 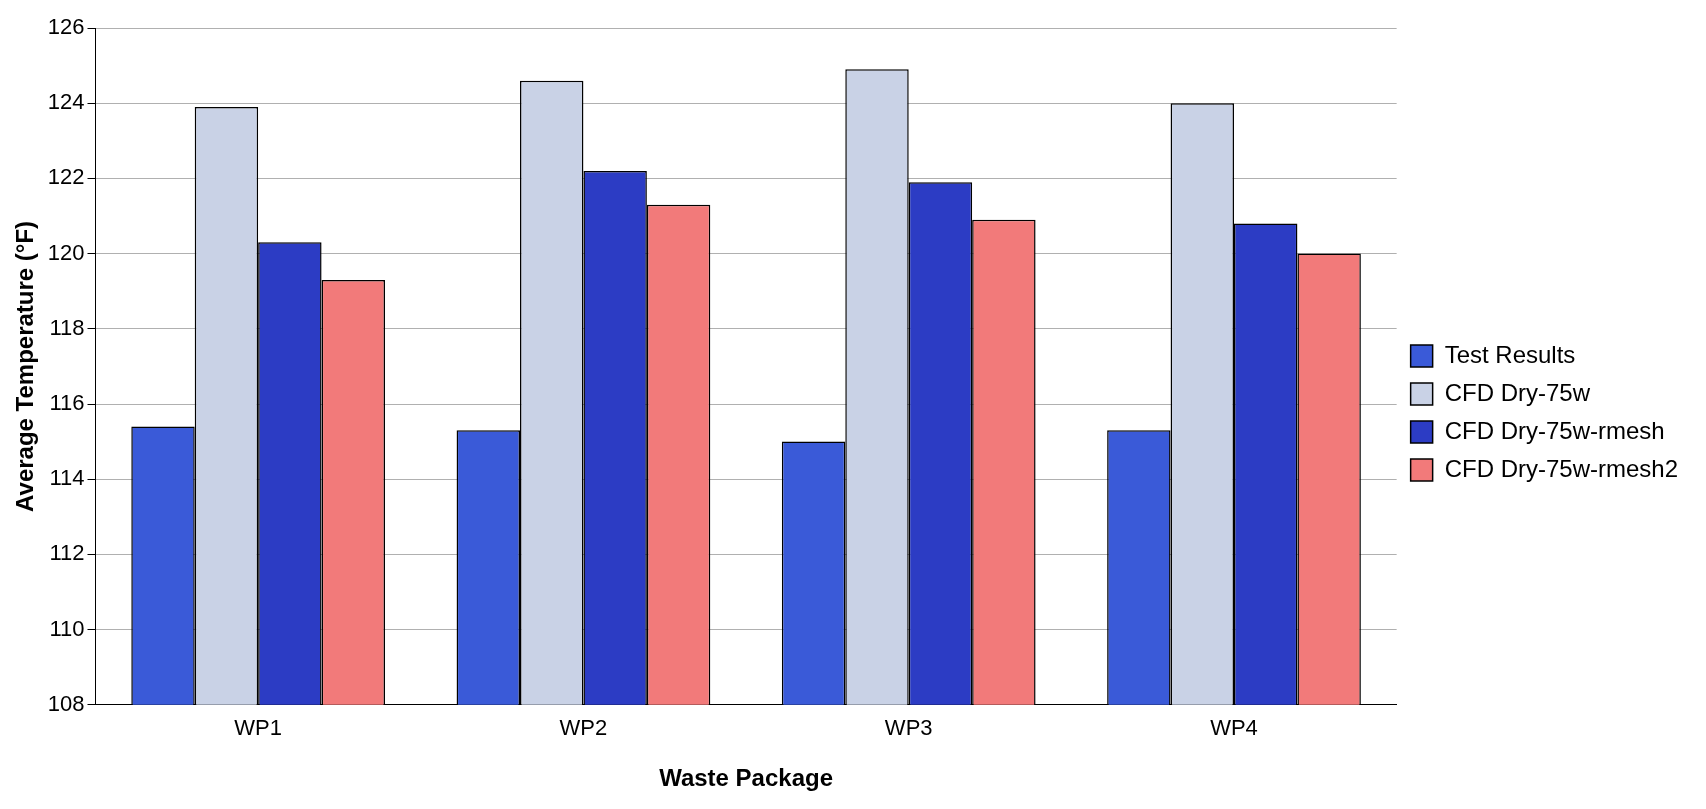 What do you see at coordinates (67, 478) in the screenshot?
I see `y-tick-label: 114` at bounding box center [67, 478].